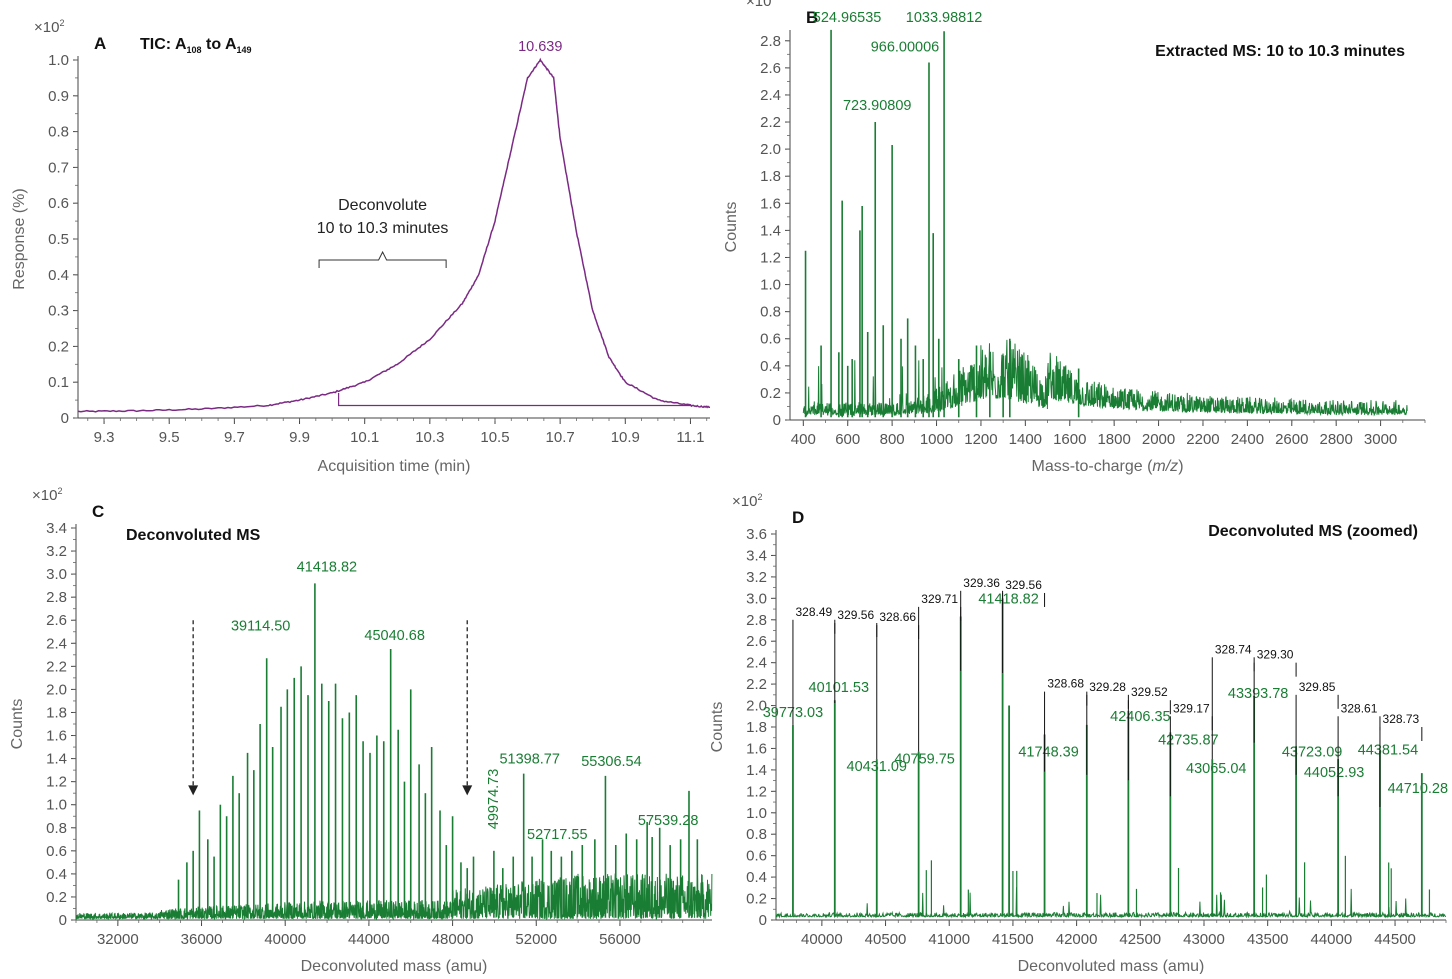  I want to click on y-tick-label: 3.6, so click(756, 534).